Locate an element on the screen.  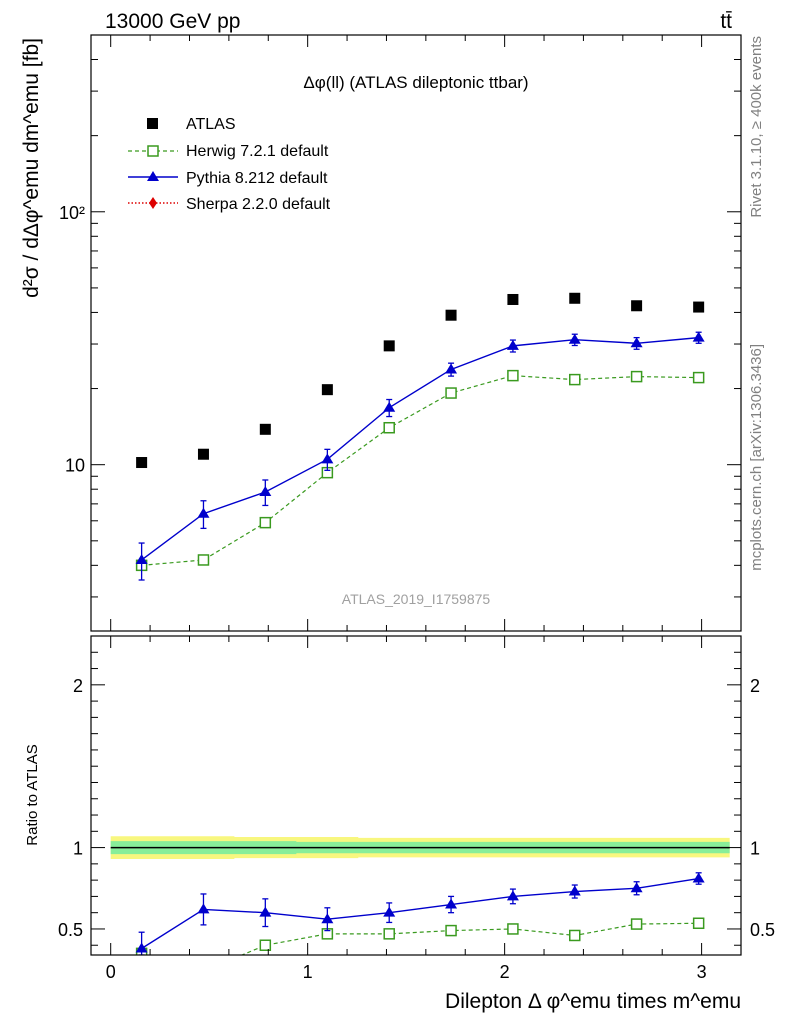
main-watermark: ATLAS_2019_I1759875 is located at coordinates (416, 599).